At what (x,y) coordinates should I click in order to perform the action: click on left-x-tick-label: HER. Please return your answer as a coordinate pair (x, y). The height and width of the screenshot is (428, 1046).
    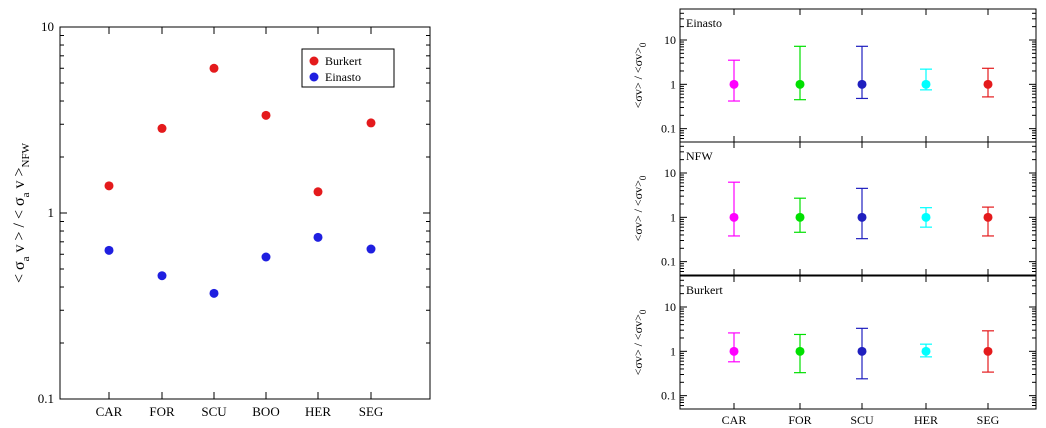
    Looking at the image, I should click on (318, 411).